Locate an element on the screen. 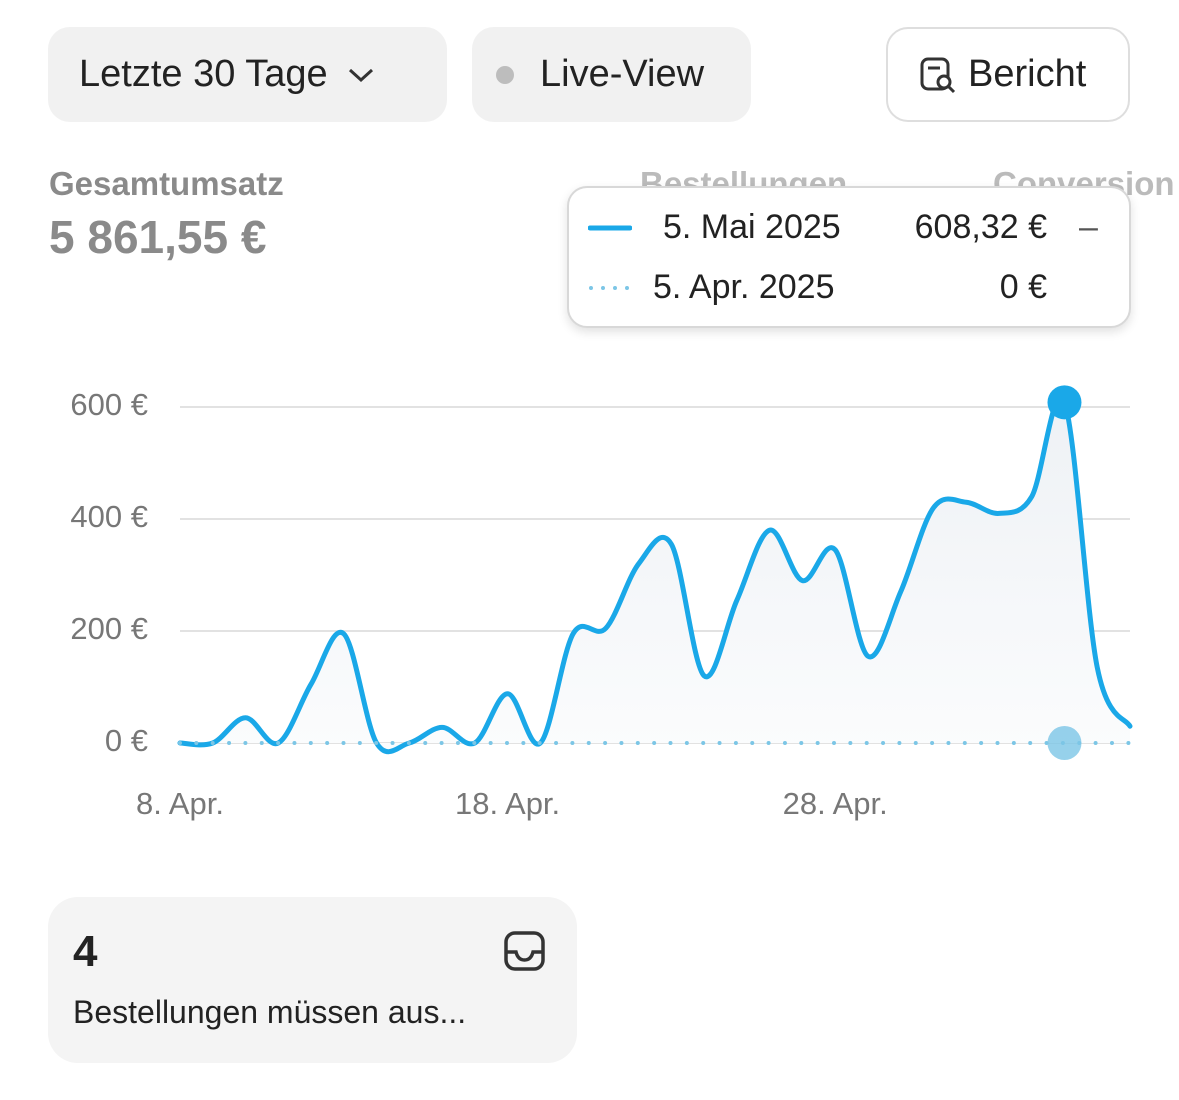 The image size is (1179, 1100). y-tick-label: 600 € is located at coordinates (109, 404).